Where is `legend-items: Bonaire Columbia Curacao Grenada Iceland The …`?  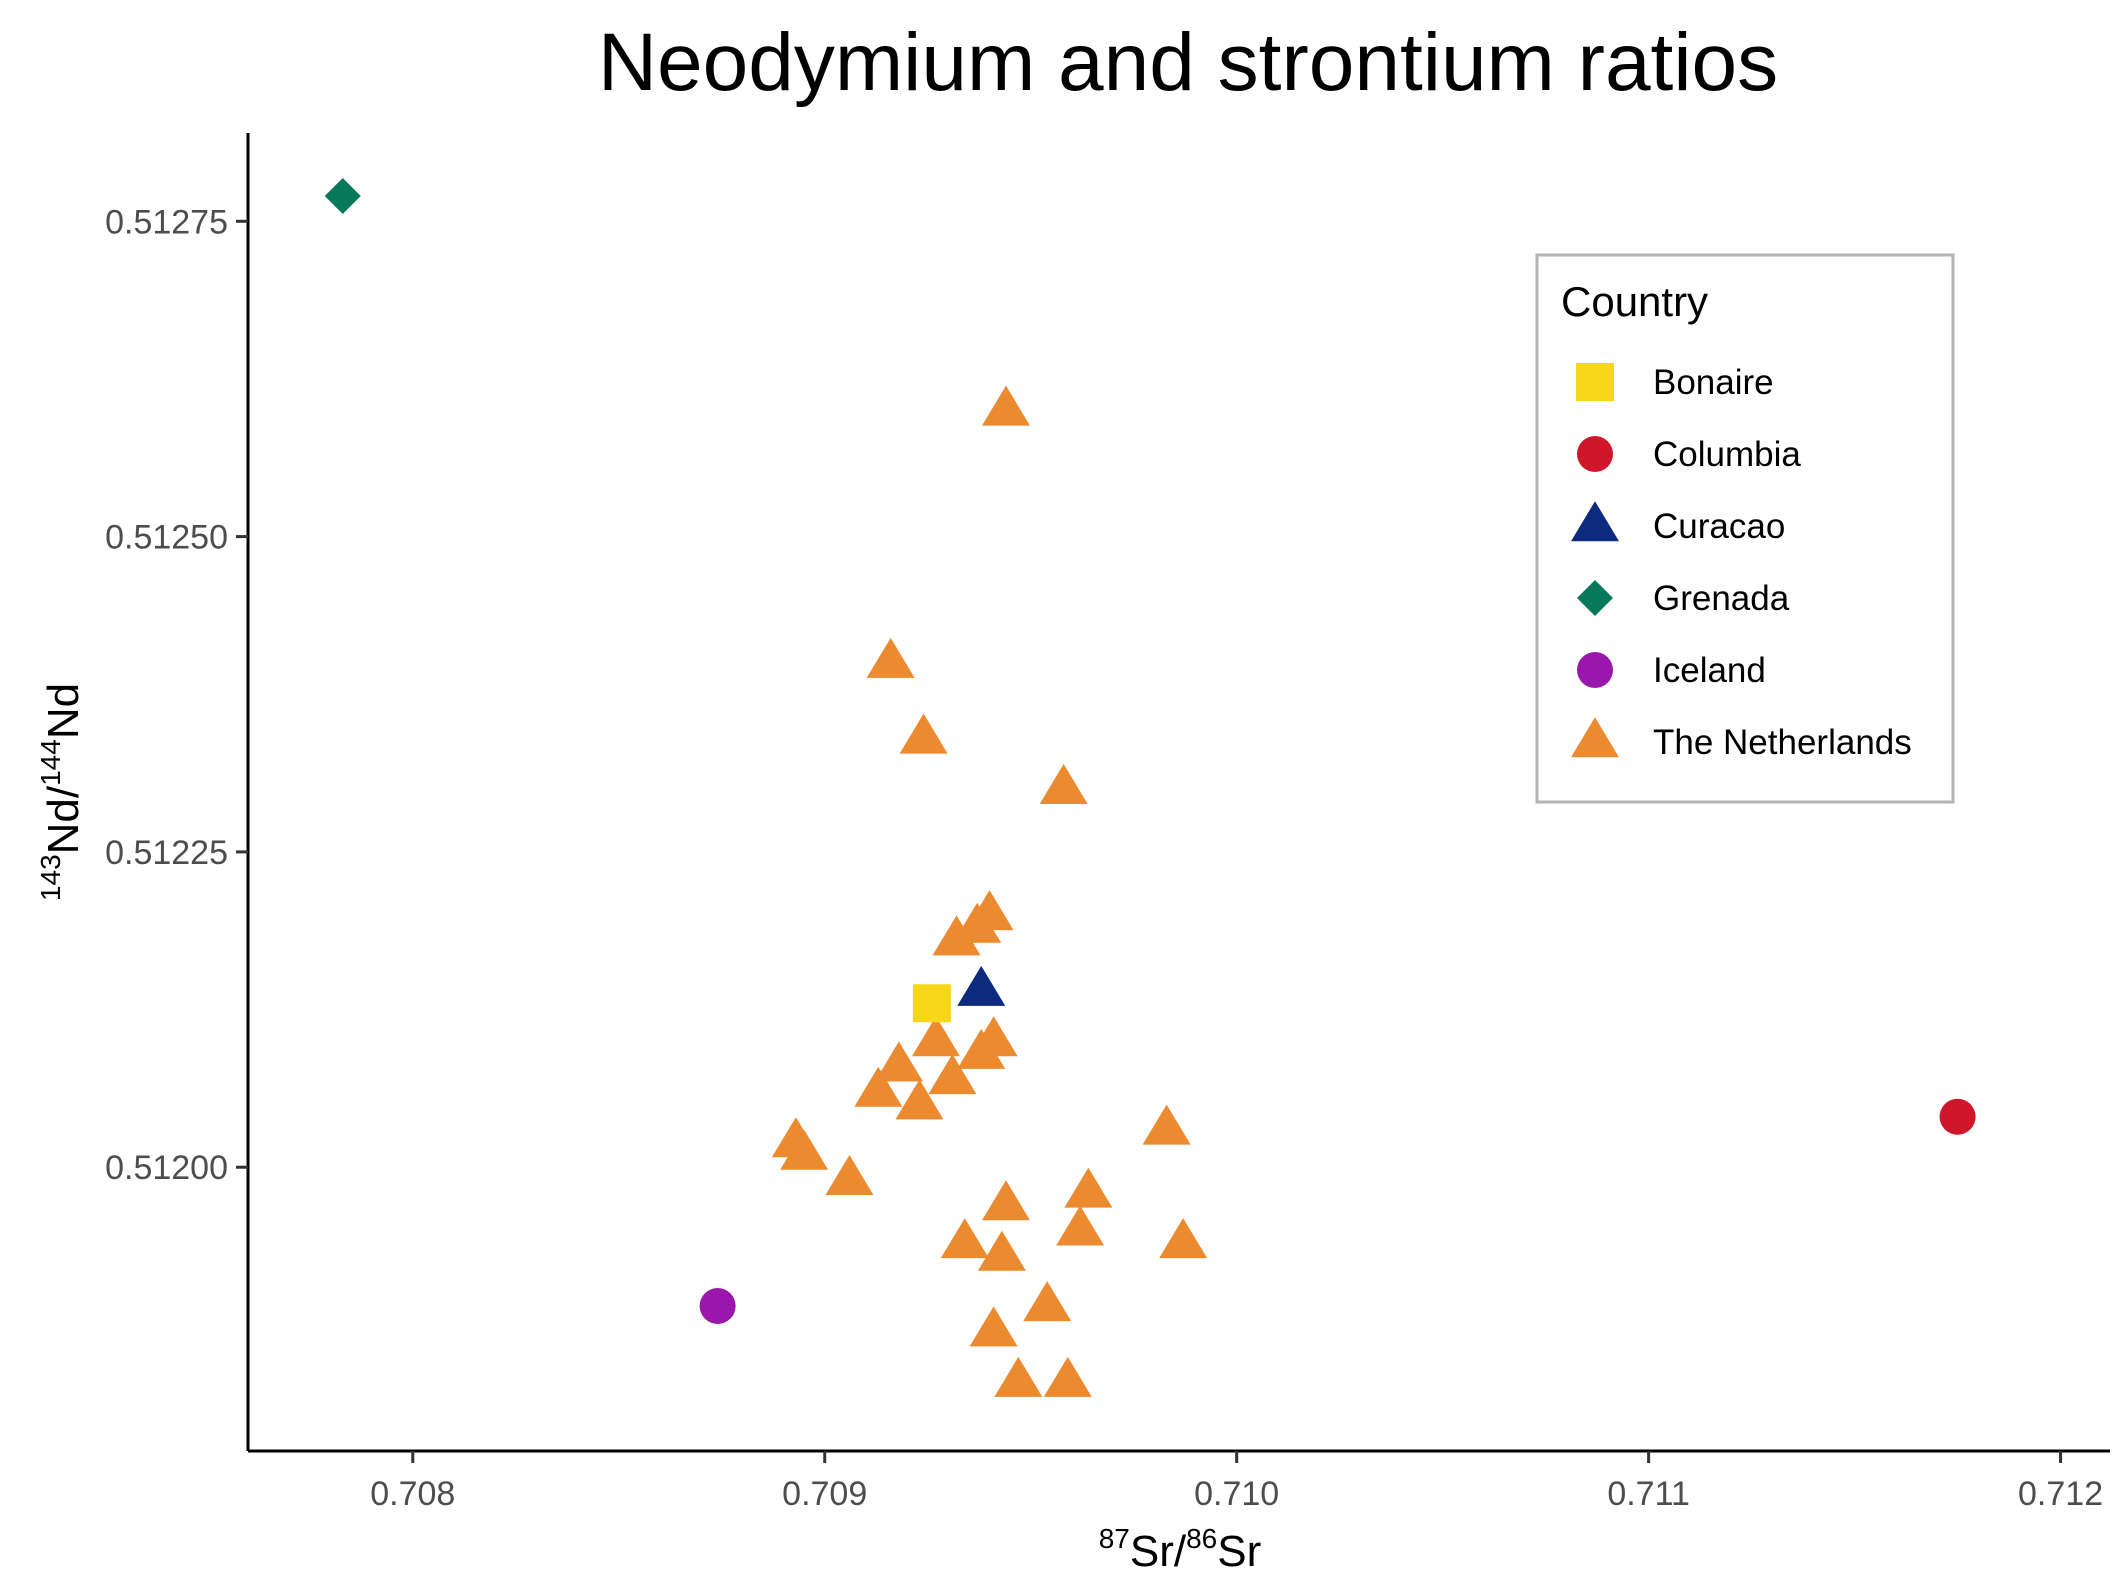
legend-items: Bonaire Columbia Curacao Grenada Iceland The … is located at coordinates (1741, 562).